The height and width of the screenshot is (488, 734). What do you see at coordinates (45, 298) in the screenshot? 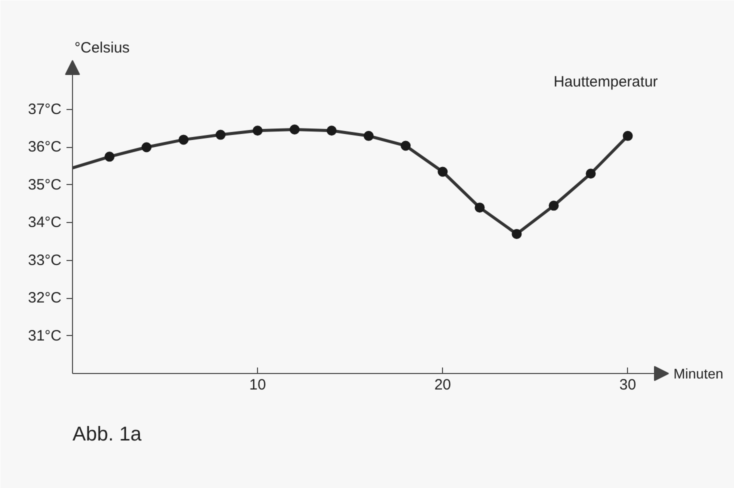
I see `y-tick-label: 32°C` at bounding box center [45, 298].